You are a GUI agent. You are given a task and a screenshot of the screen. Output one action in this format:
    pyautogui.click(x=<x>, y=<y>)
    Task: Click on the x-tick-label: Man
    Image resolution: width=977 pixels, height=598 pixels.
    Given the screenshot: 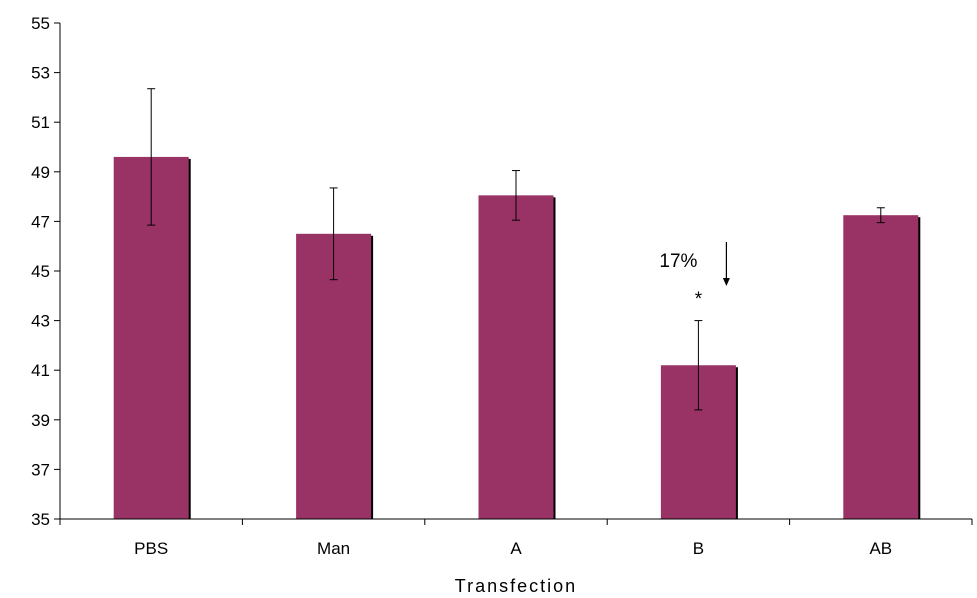 What is the action you would take?
    pyautogui.click(x=333, y=548)
    